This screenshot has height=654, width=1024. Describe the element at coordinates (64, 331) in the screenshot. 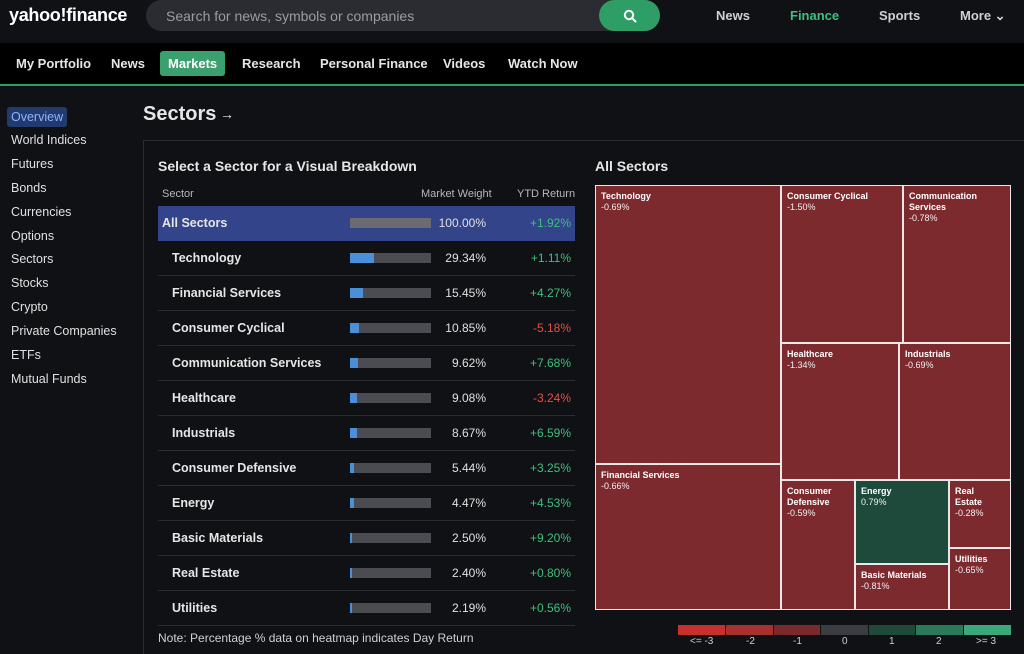

I see `sidebar-item-private-companies: Private Companies` at that location.